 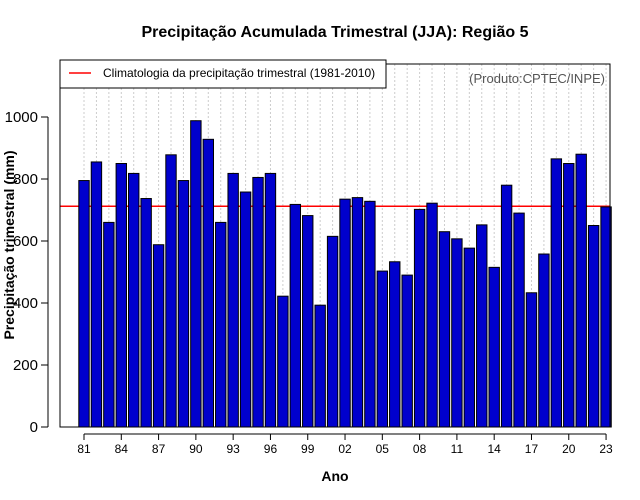 I want to click on bar-1983, so click(x=109, y=324).